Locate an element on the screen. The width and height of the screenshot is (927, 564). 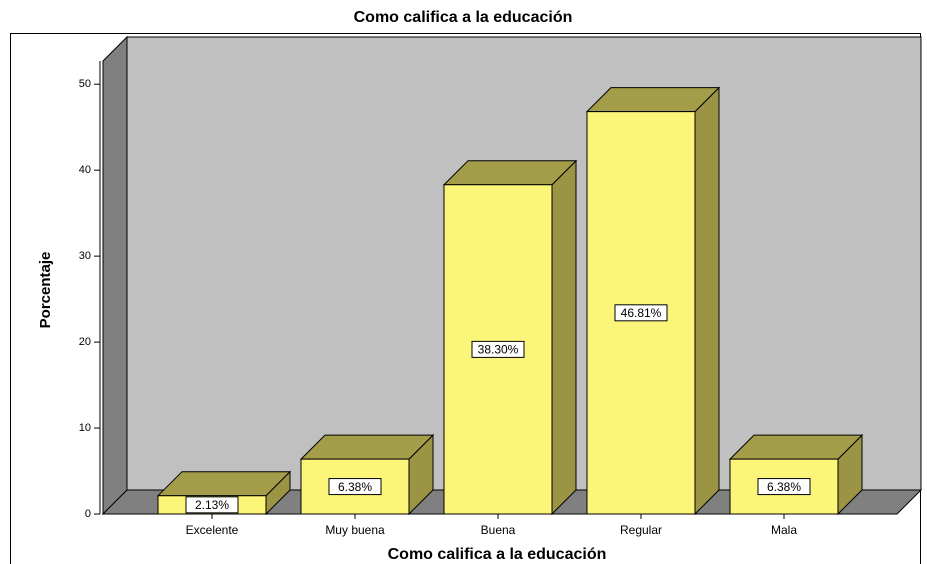
y-tick-label: 0 is located at coordinates (88, 514).